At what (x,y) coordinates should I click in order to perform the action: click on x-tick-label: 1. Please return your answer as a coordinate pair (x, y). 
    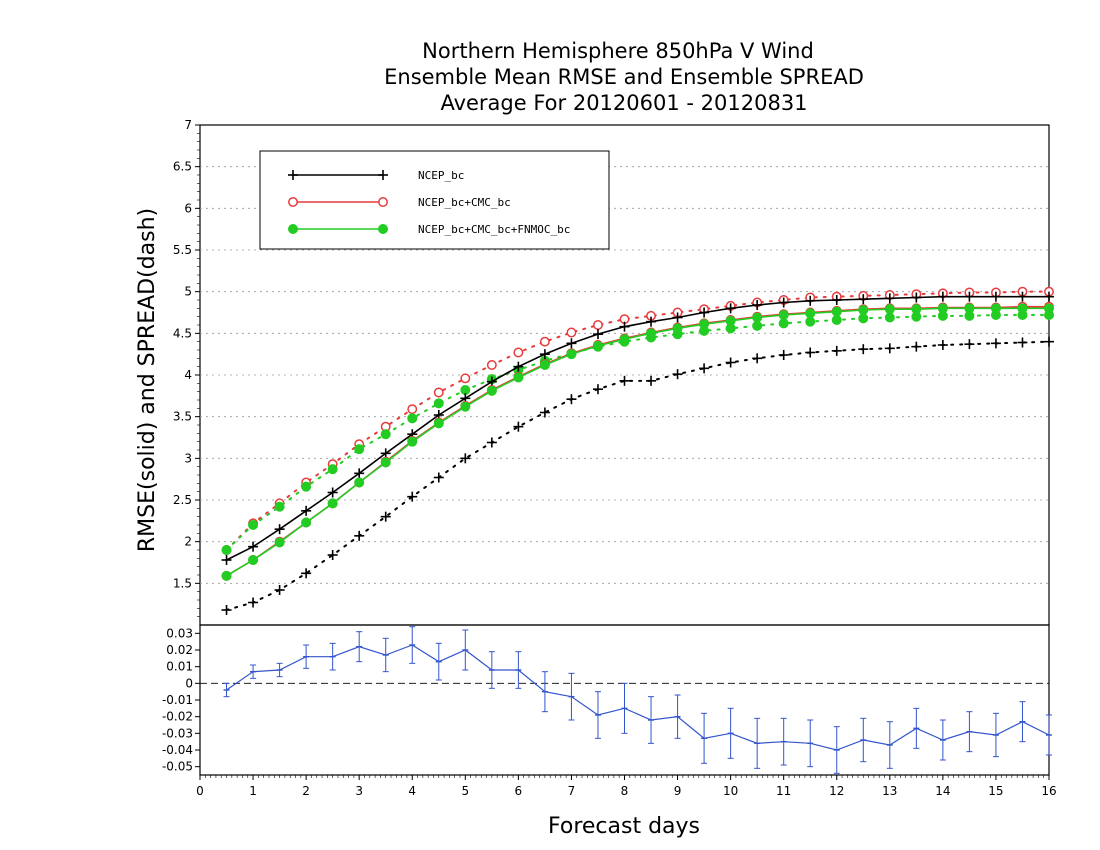
    Looking at the image, I should click on (253, 791).